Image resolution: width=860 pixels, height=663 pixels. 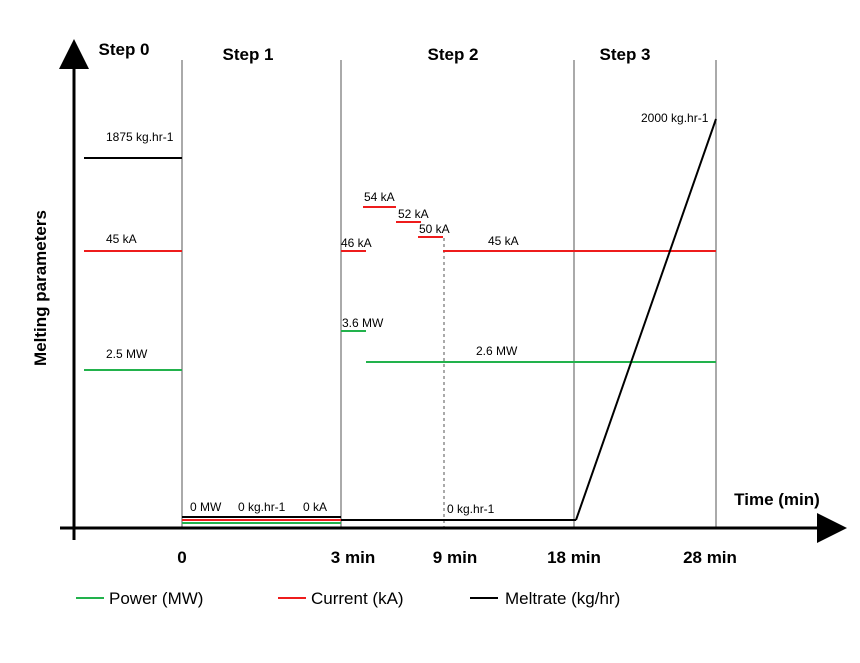 What do you see at coordinates (156, 598) in the screenshot?
I see `legend-power-label: Power (MW)` at bounding box center [156, 598].